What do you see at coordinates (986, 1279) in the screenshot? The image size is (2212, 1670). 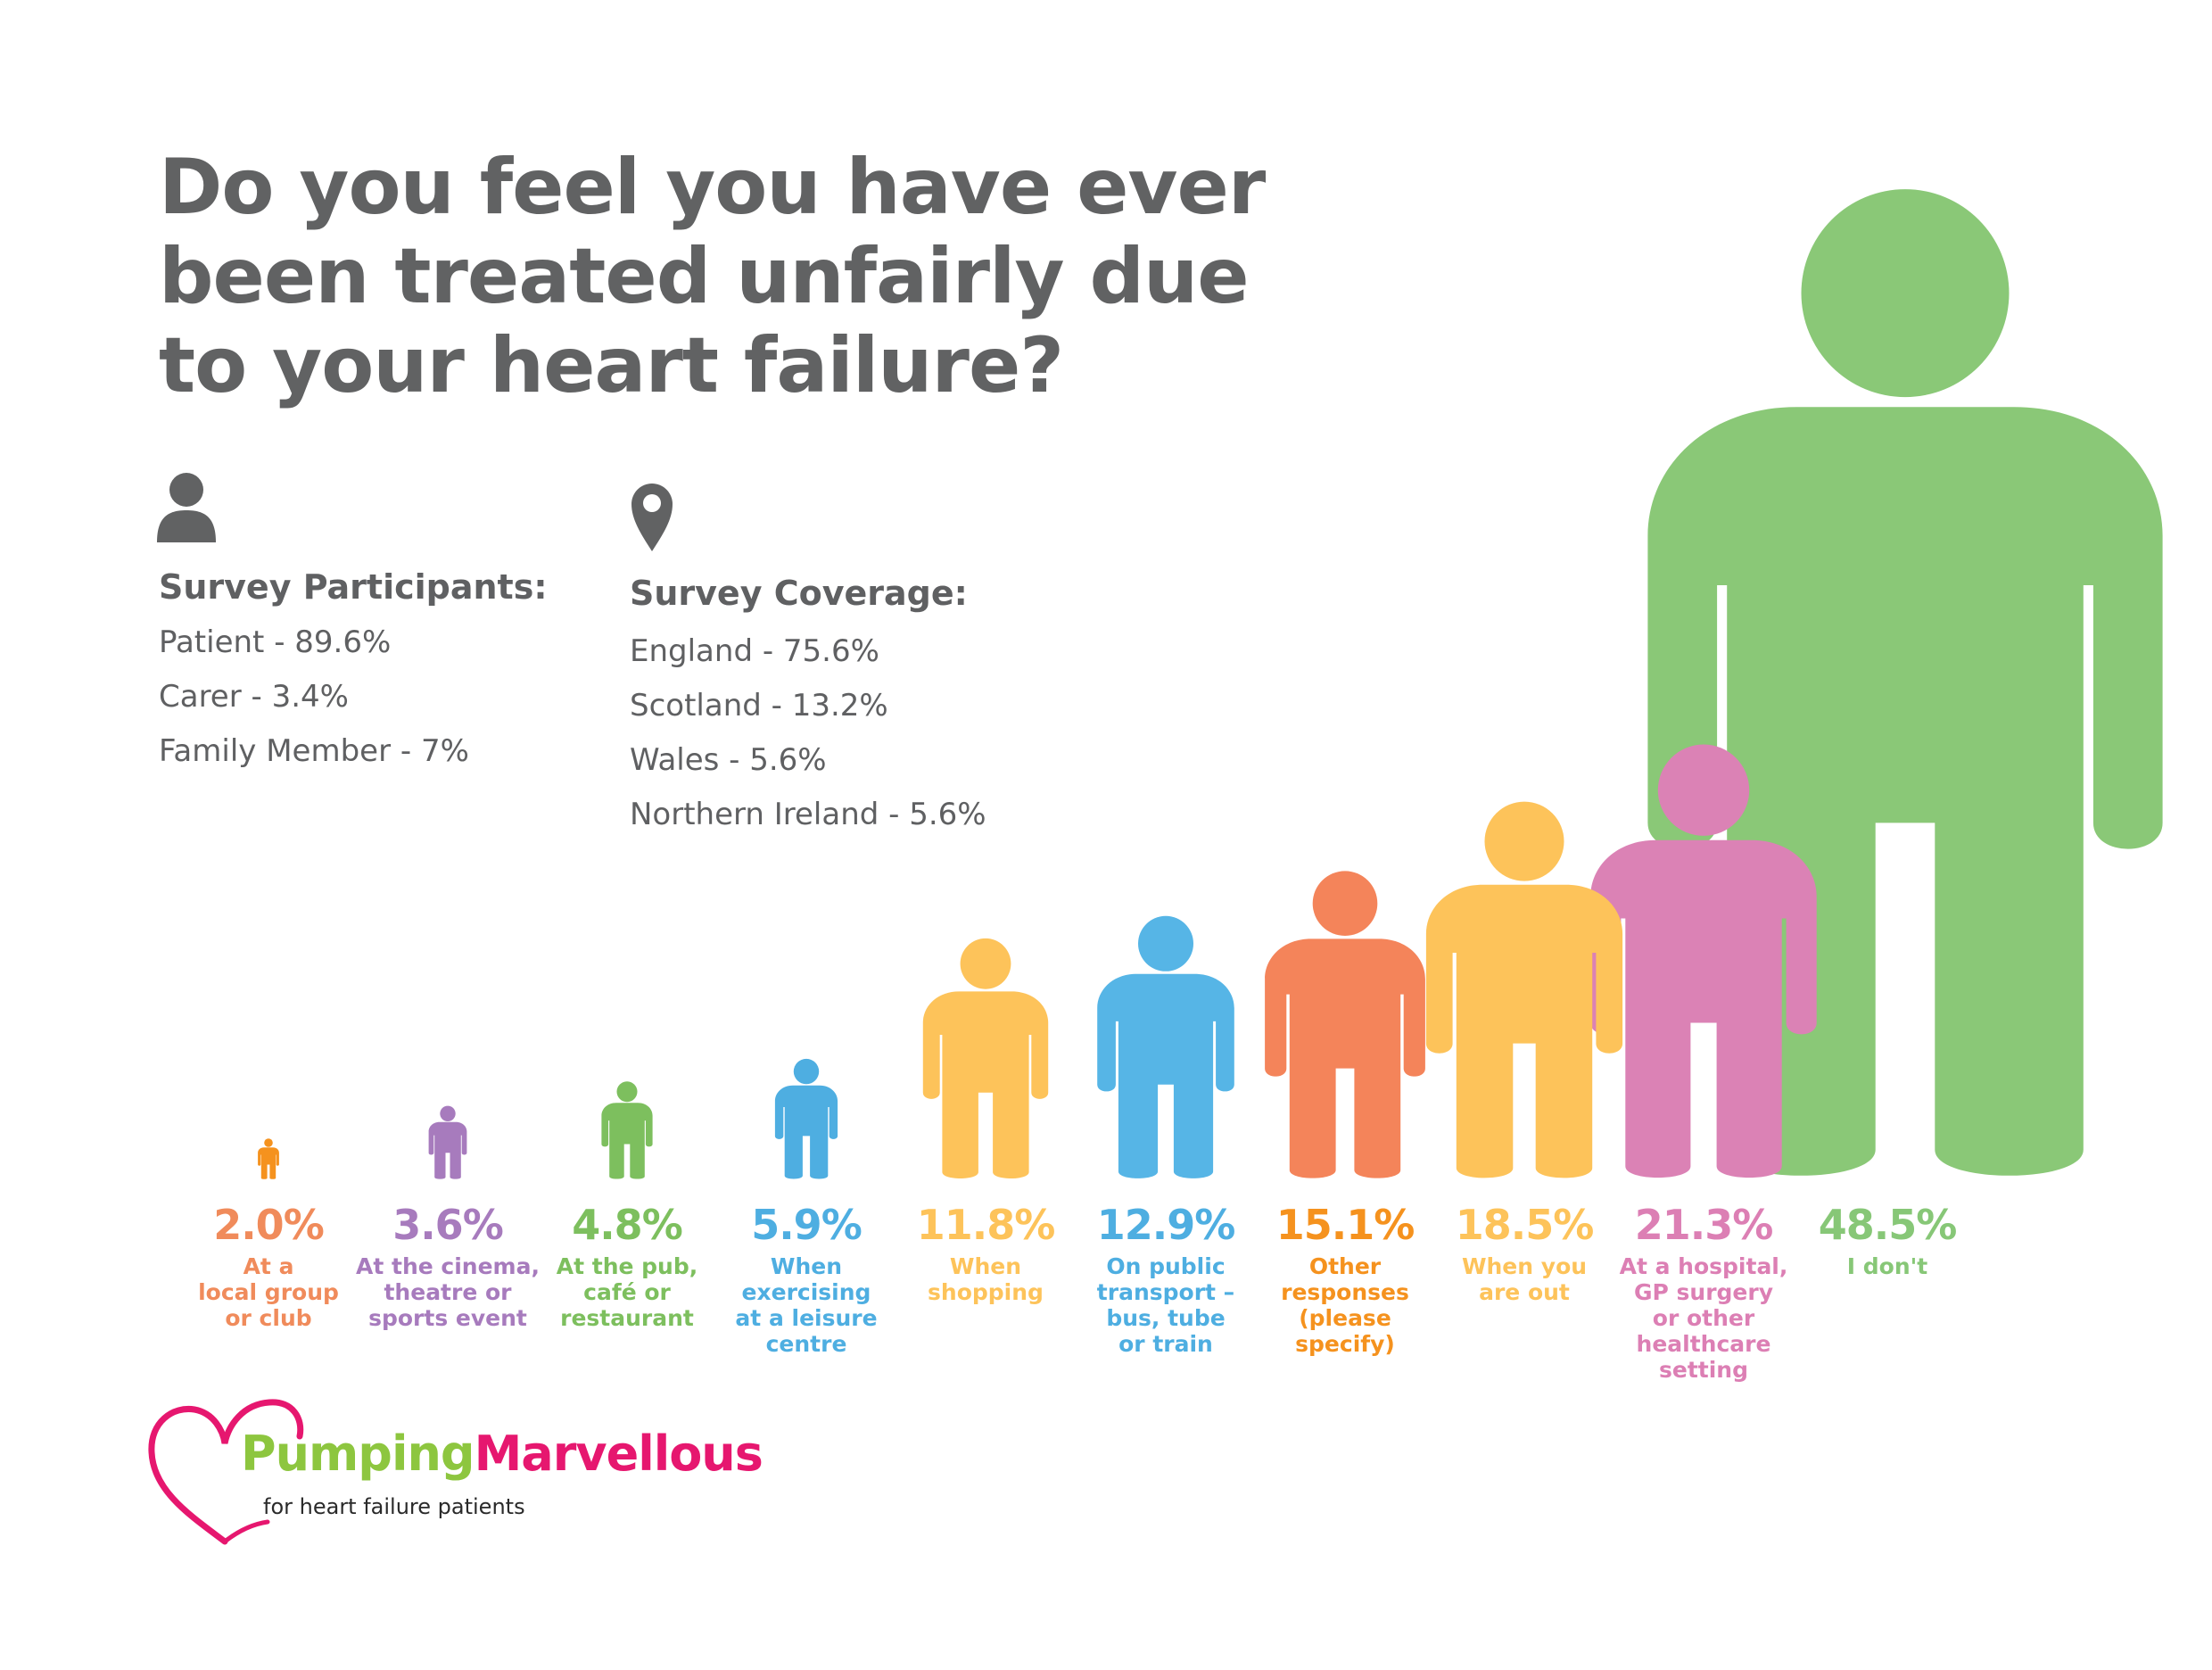 I see `category-label: When shopping` at bounding box center [986, 1279].